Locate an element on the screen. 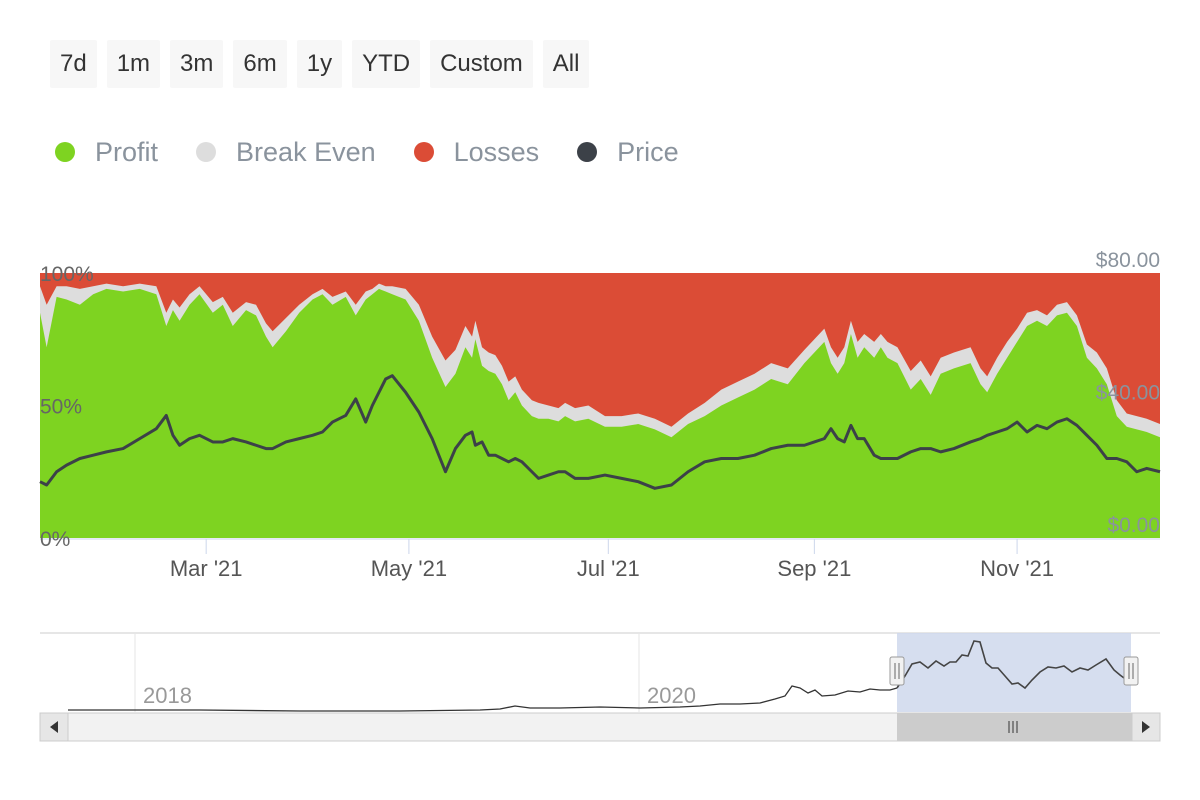 This screenshot has height=800, width=1200. x-axis: Mar '21 May '21 Jul '21 Sep '21 Nov '21 is located at coordinates (600, 559).